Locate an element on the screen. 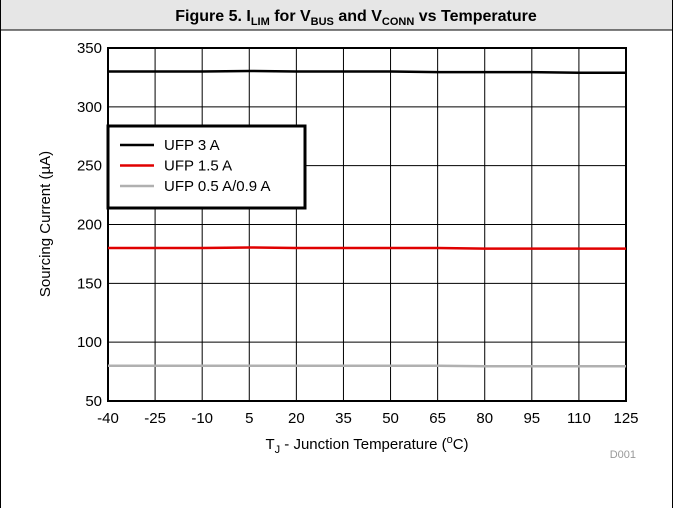 The width and height of the screenshot is (673, 508). x-tick-label: 65 is located at coordinates (437, 418).